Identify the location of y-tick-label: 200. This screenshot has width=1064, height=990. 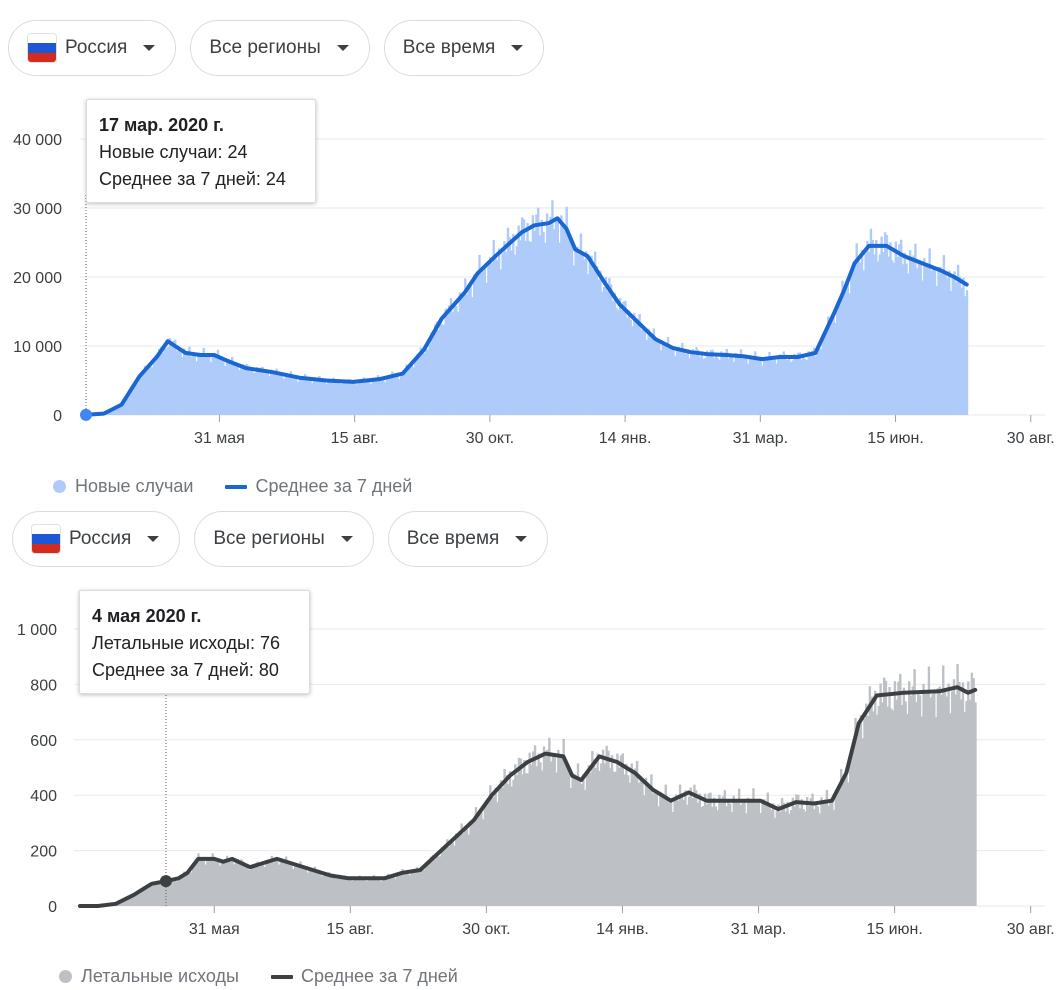
(43, 852).